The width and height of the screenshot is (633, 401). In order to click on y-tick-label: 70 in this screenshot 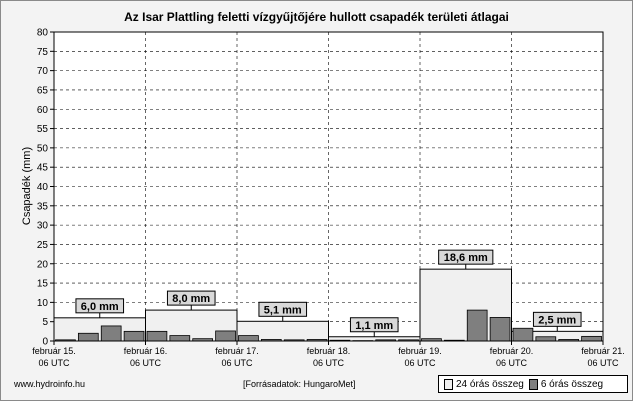, I will do `click(43, 71)`.